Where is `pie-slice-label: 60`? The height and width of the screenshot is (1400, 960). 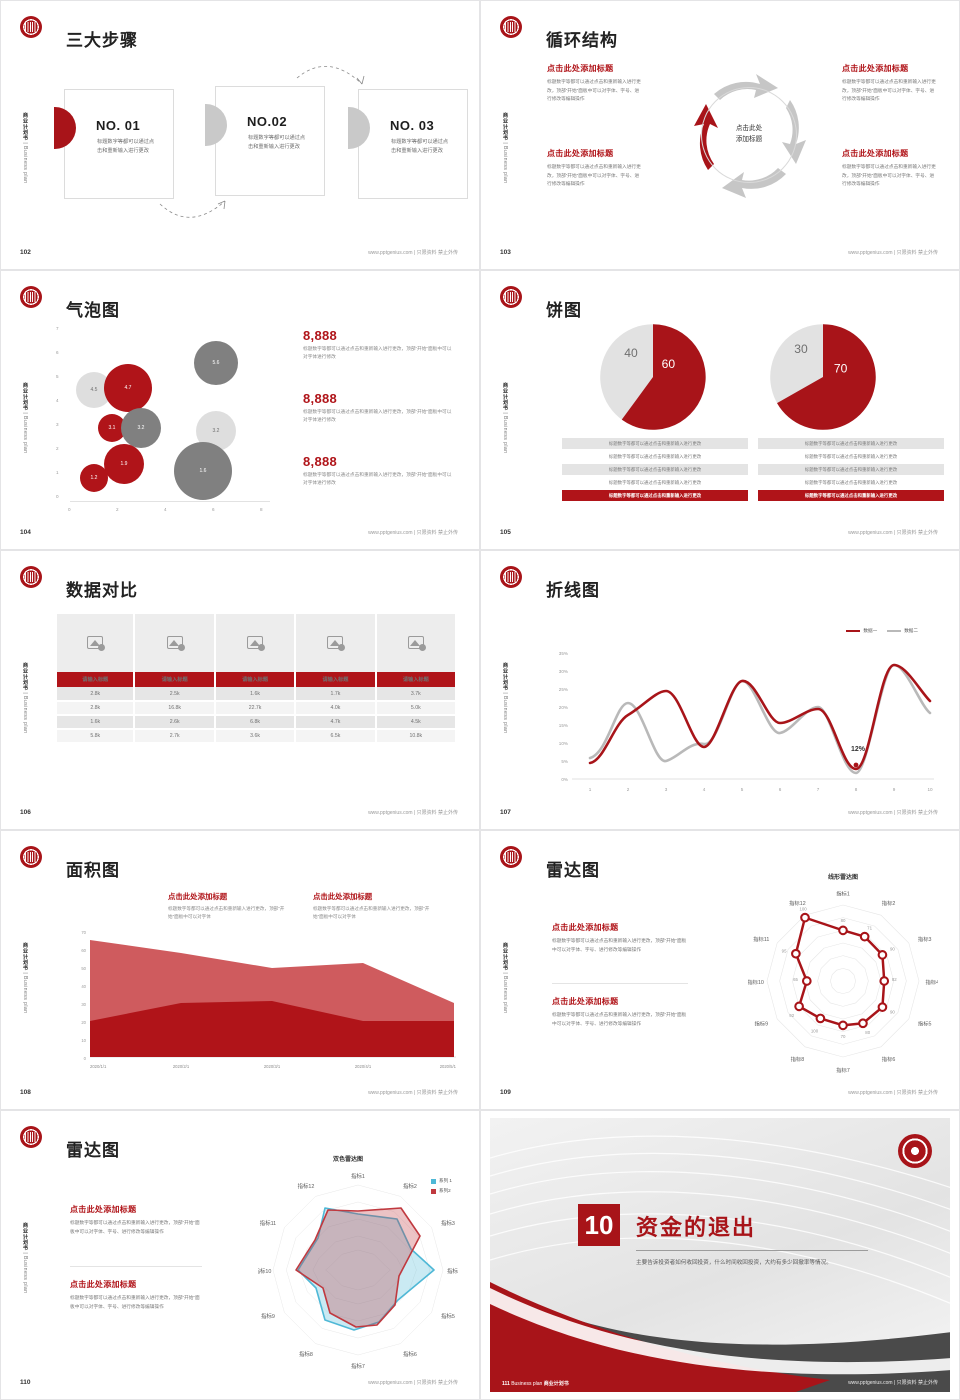 pie-slice-label: 60 is located at coordinates (669, 364).